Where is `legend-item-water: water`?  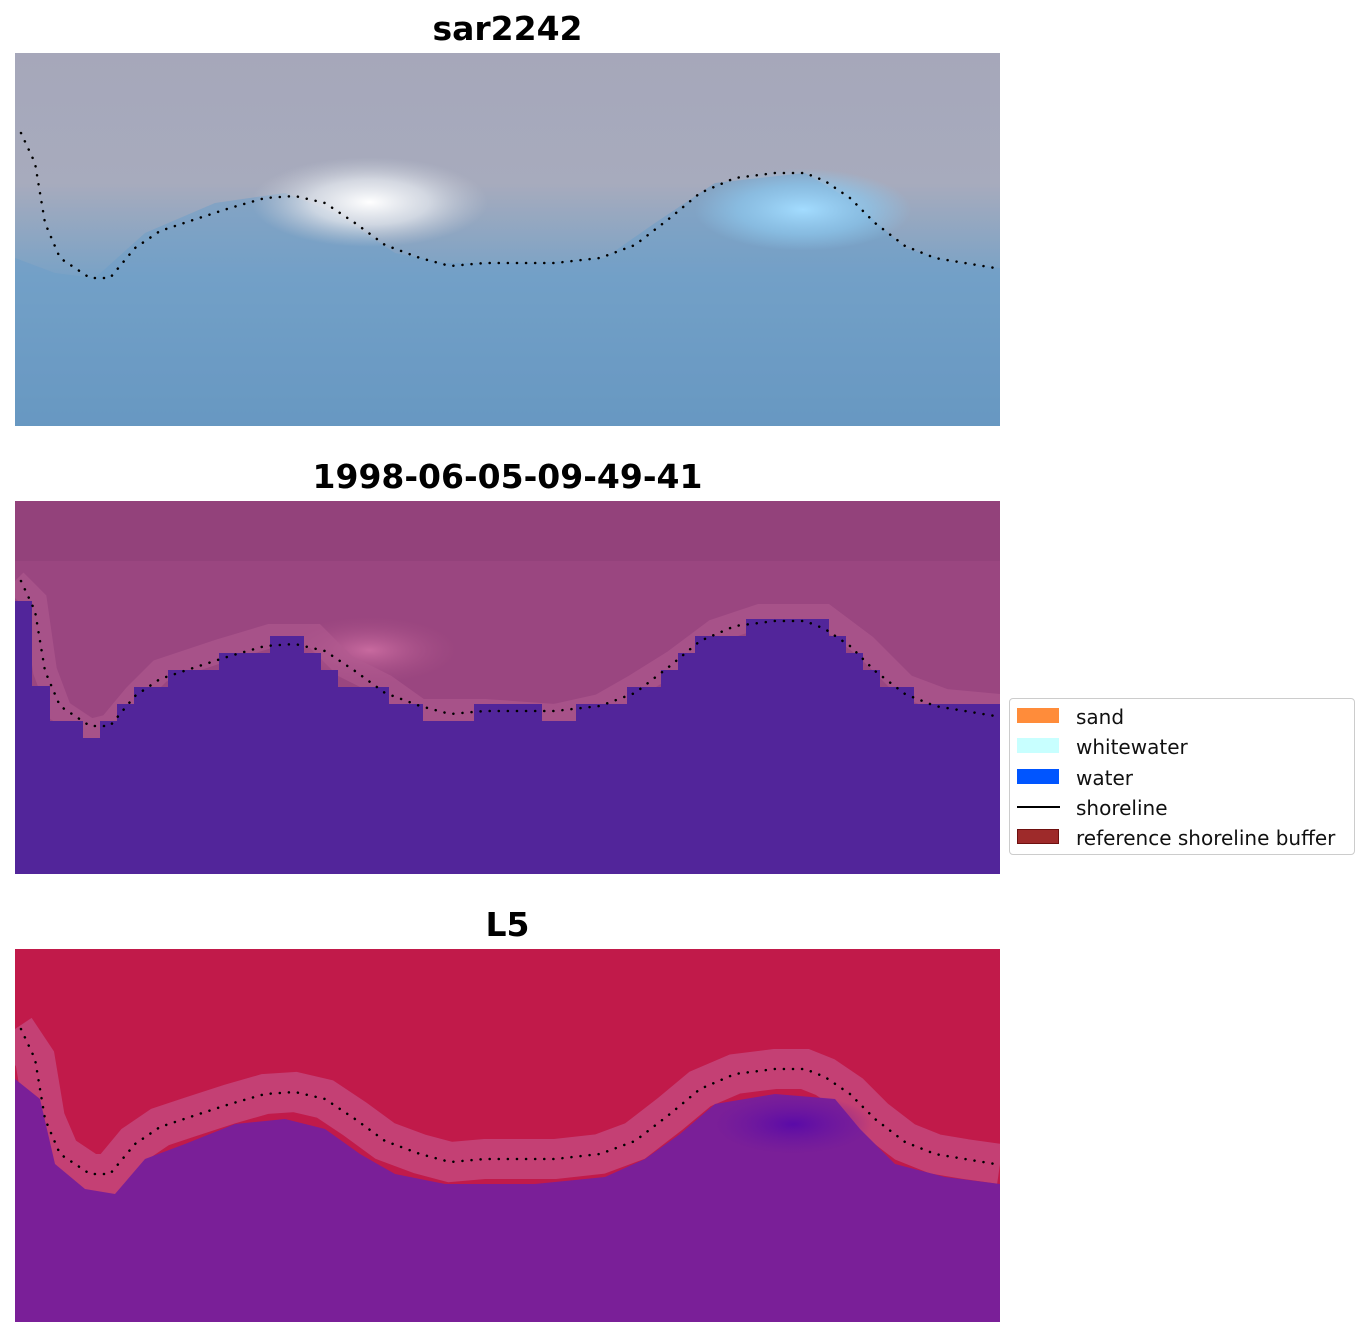 legend-item-water: water is located at coordinates (1184, 778).